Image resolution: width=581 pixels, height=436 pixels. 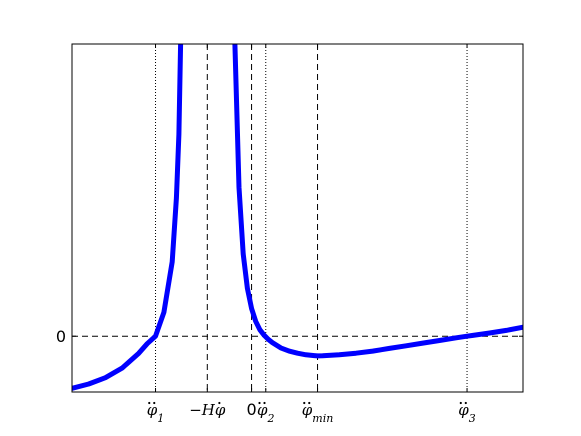 I want to click on x-tick-label-5: φ3, so click(x=467, y=413).